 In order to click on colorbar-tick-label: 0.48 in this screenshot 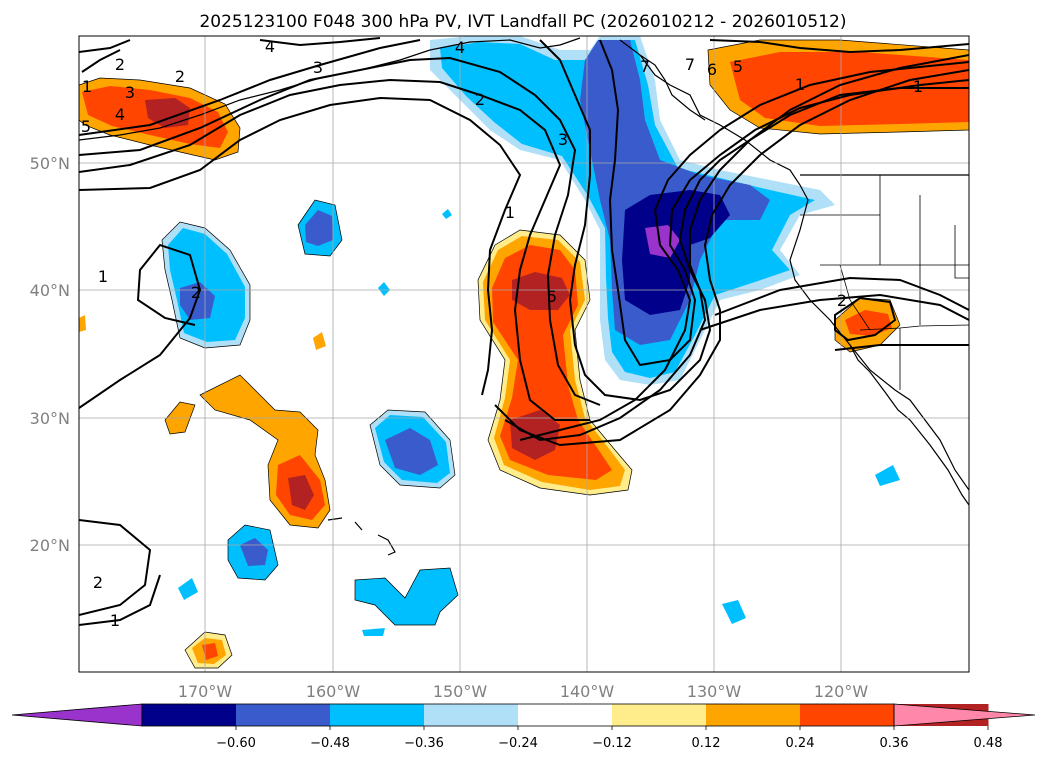, I will do `click(988, 743)`.